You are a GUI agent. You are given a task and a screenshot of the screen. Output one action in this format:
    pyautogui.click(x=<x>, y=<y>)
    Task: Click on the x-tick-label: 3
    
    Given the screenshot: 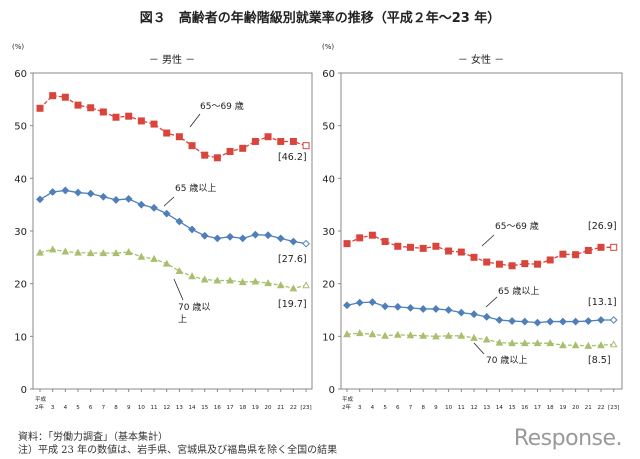 What is the action you would take?
    pyautogui.click(x=360, y=408)
    